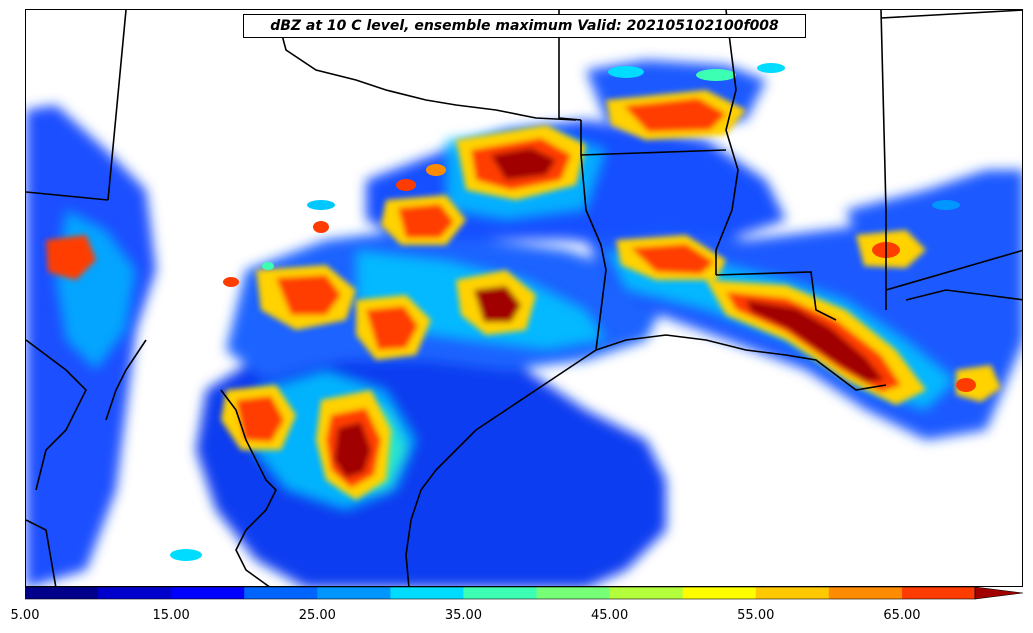 Image resolution: width=1033 pixels, height=633 pixels. What do you see at coordinates (727, 142) in the screenshot?
I see `mississippi-river` at bounding box center [727, 142].